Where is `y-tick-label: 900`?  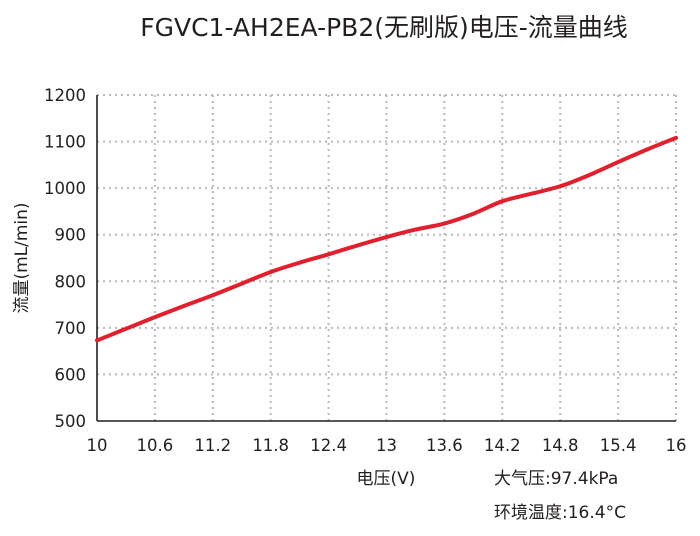 y-tick-label: 900 is located at coordinates (71, 235).